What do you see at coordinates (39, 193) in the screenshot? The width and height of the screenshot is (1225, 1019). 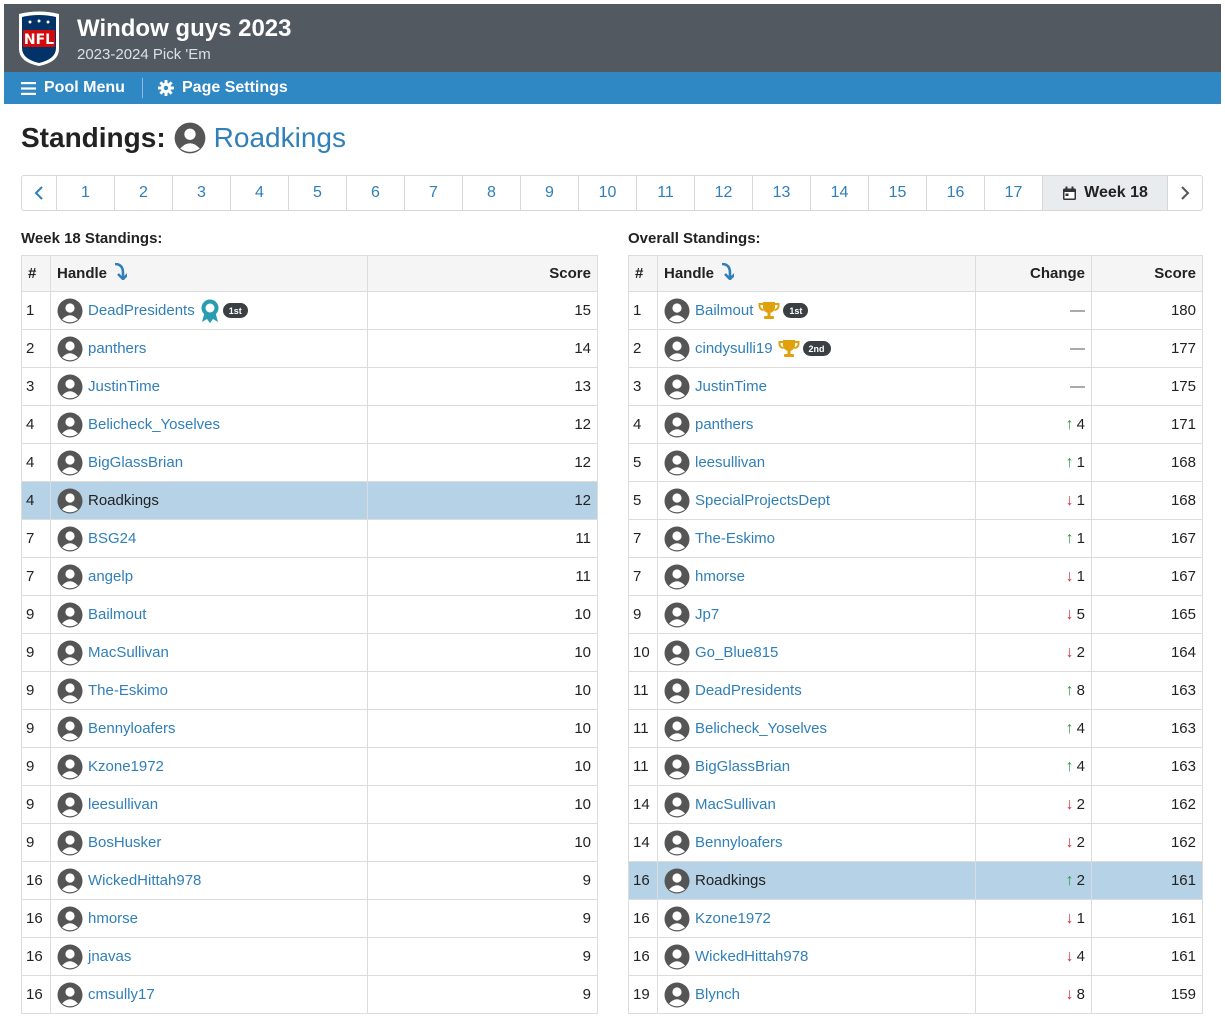 I see `prev-week-button` at bounding box center [39, 193].